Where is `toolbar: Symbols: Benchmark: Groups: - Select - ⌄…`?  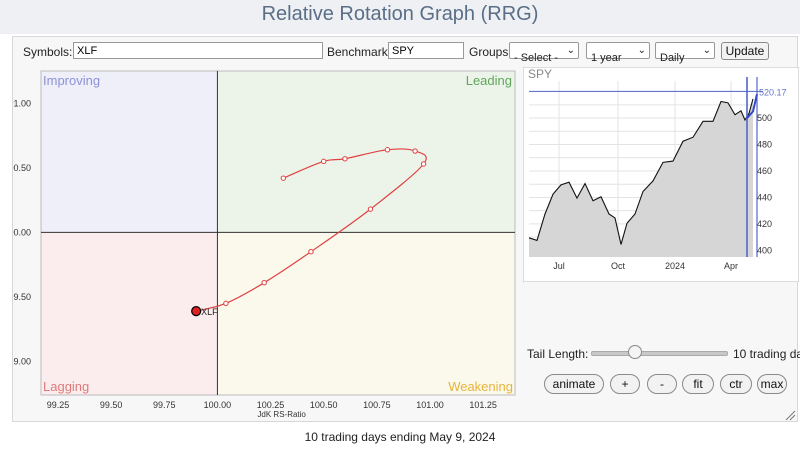
toolbar: Symbols: Benchmark: Groups: - Select - ⌄… is located at coordinates (405, 51).